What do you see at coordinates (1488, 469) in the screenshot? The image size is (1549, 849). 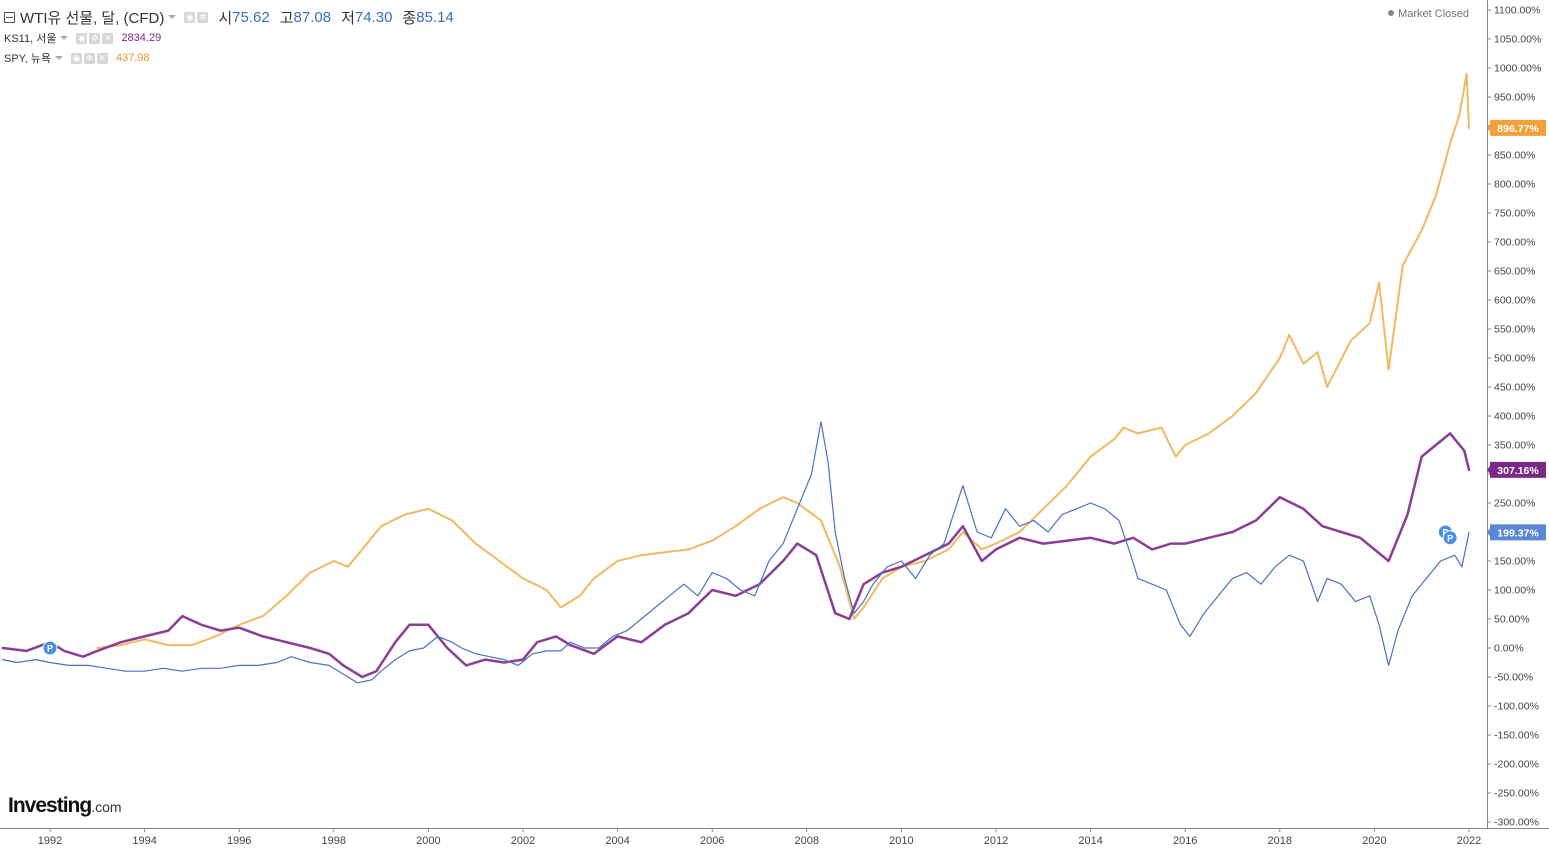 I see `last-value-pointer-ks11` at bounding box center [1488, 469].